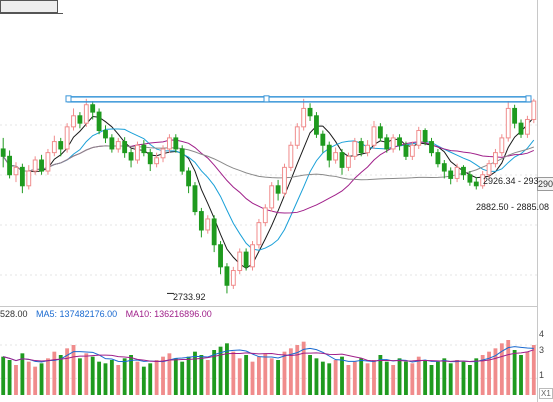 The image size is (553, 402). I want to click on vol-tick-1: 1, so click(542, 375).